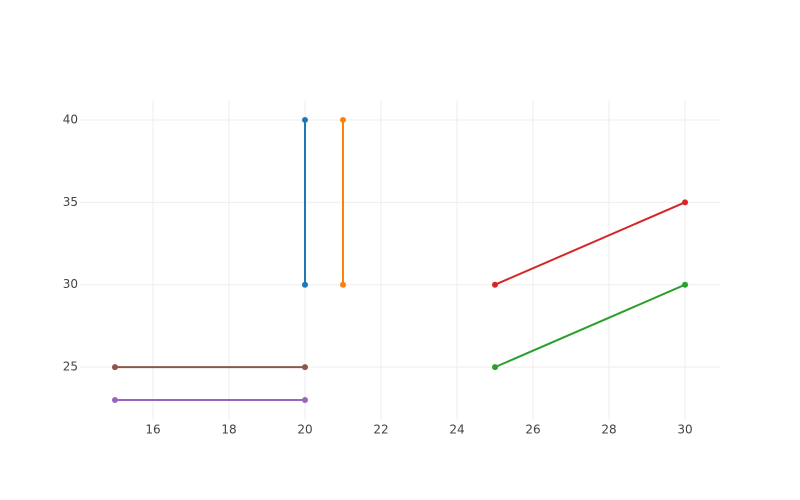 The image size is (800, 500). What do you see at coordinates (532, 430) in the screenshot?
I see `x-tick-label: 26` at bounding box center [532, 430].